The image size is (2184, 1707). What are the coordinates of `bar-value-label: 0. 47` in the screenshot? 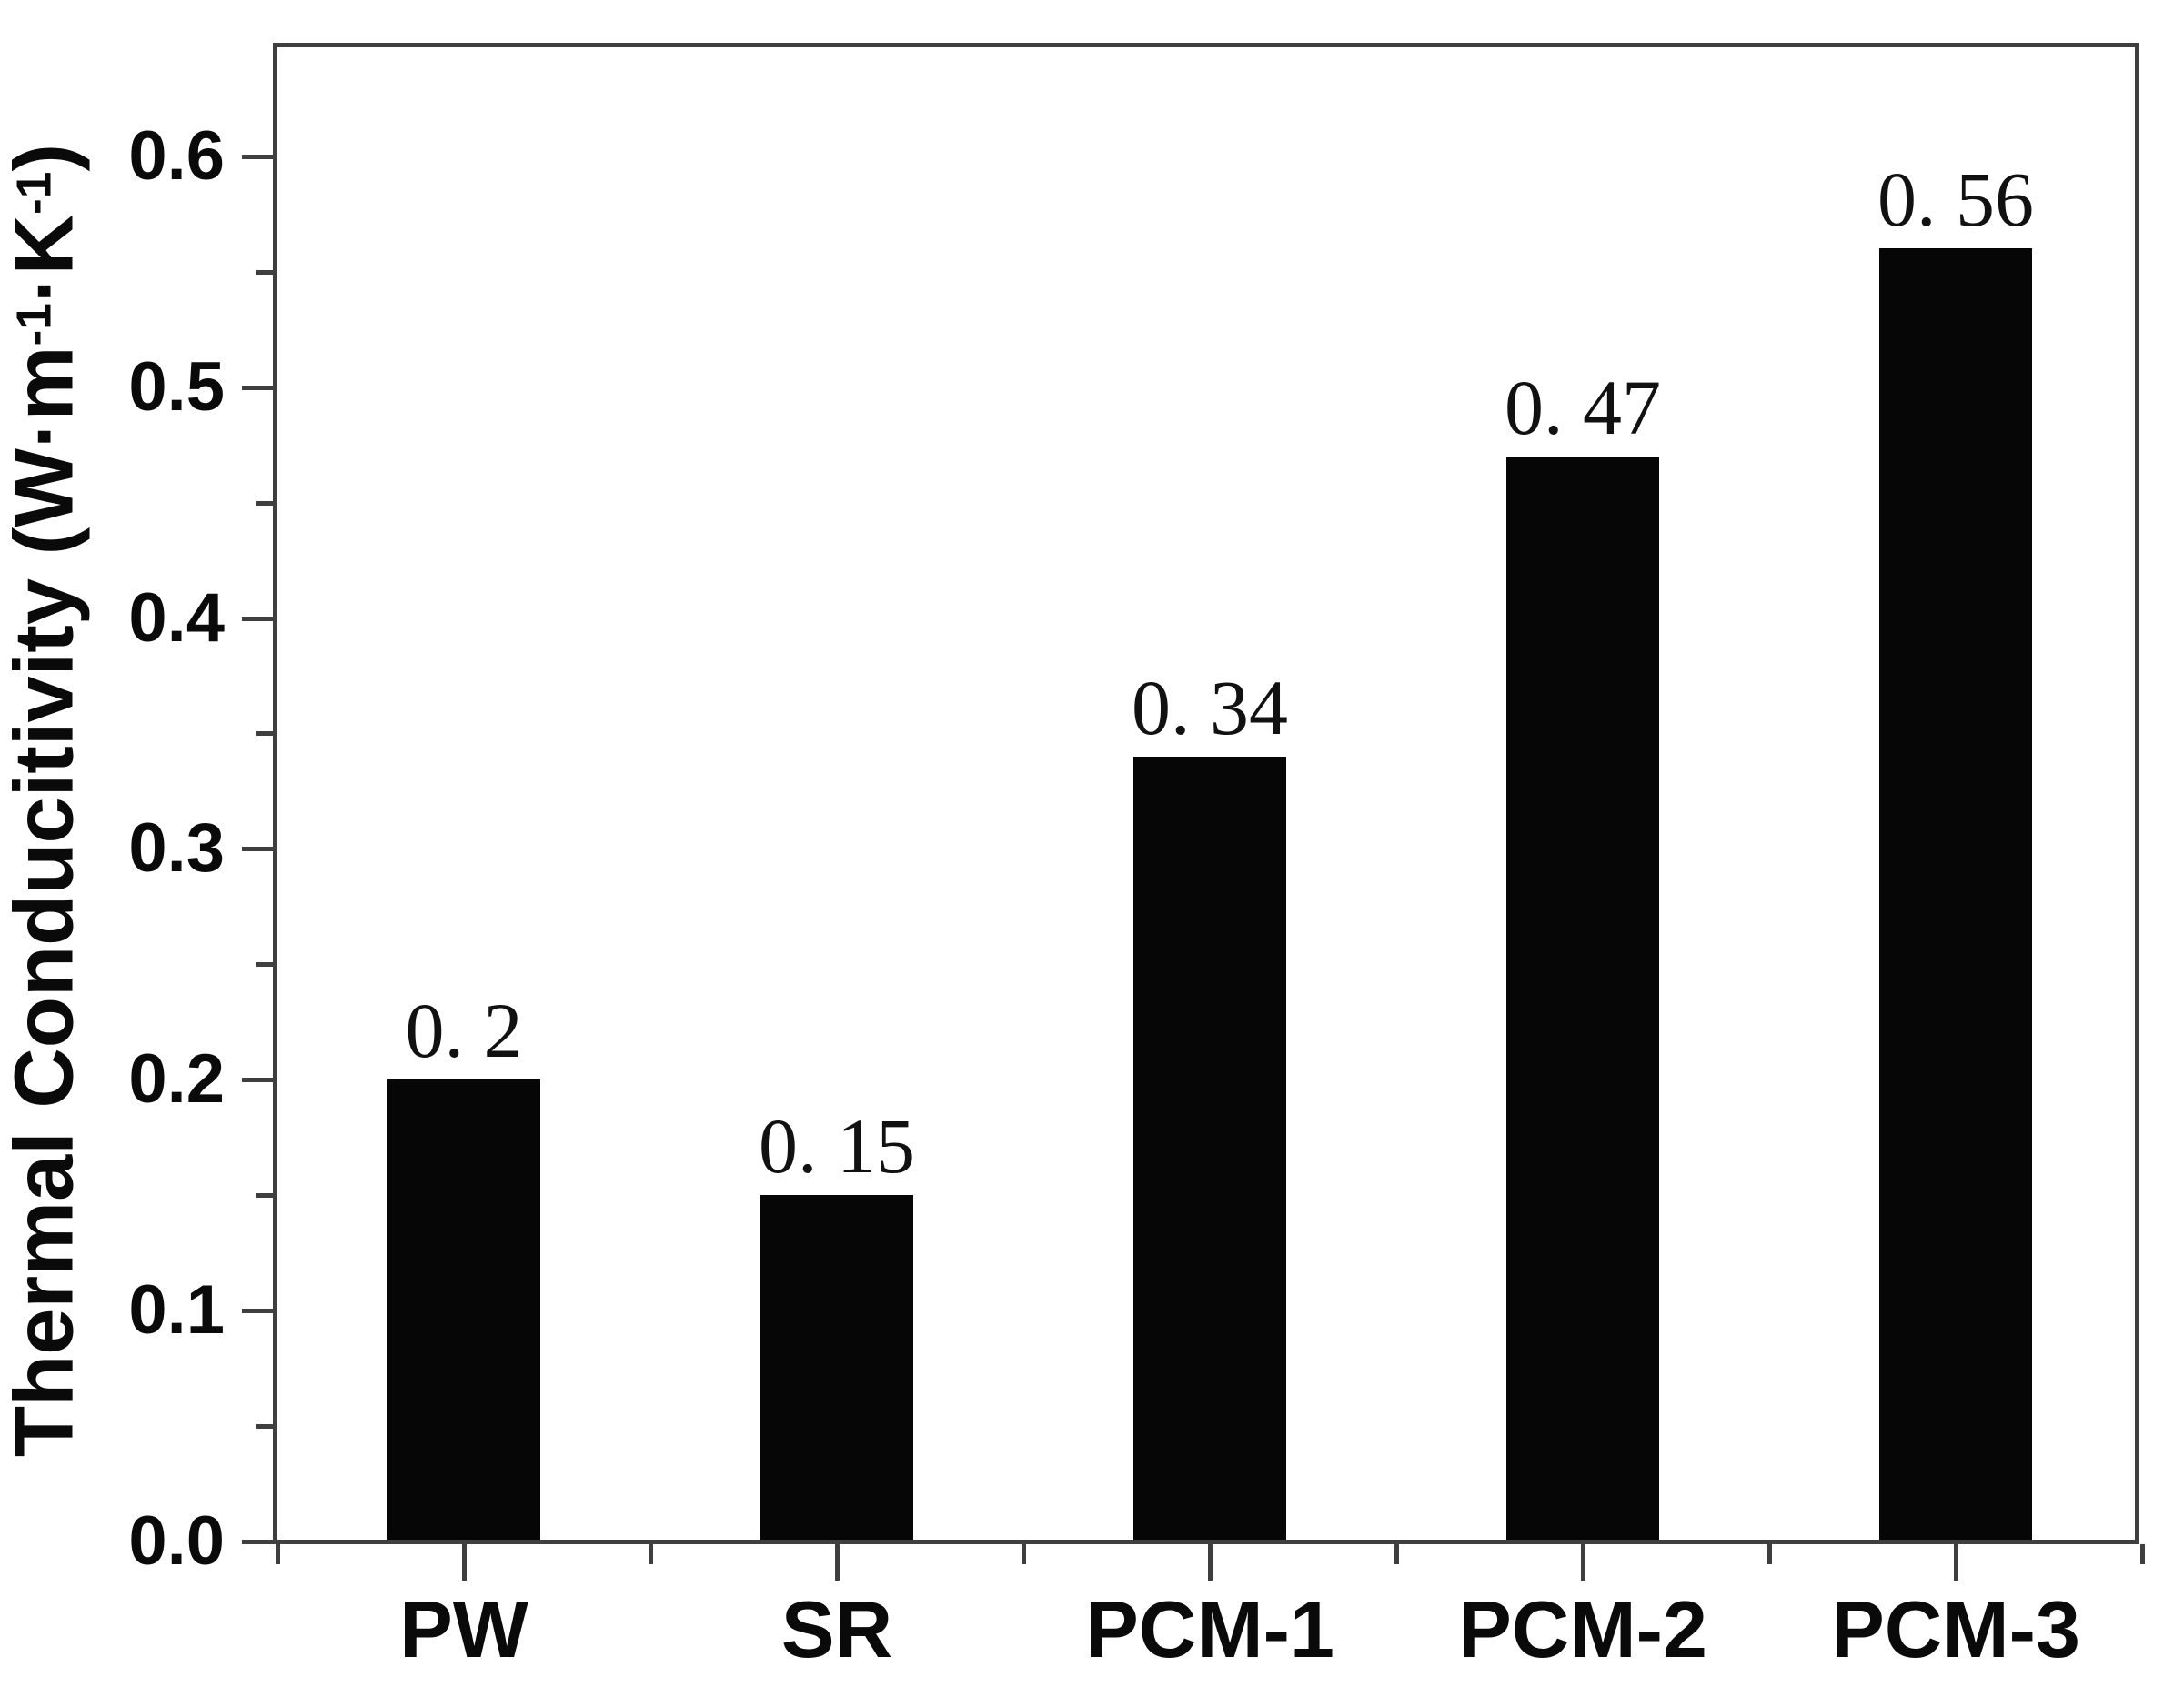 It's located at (1583, 407).